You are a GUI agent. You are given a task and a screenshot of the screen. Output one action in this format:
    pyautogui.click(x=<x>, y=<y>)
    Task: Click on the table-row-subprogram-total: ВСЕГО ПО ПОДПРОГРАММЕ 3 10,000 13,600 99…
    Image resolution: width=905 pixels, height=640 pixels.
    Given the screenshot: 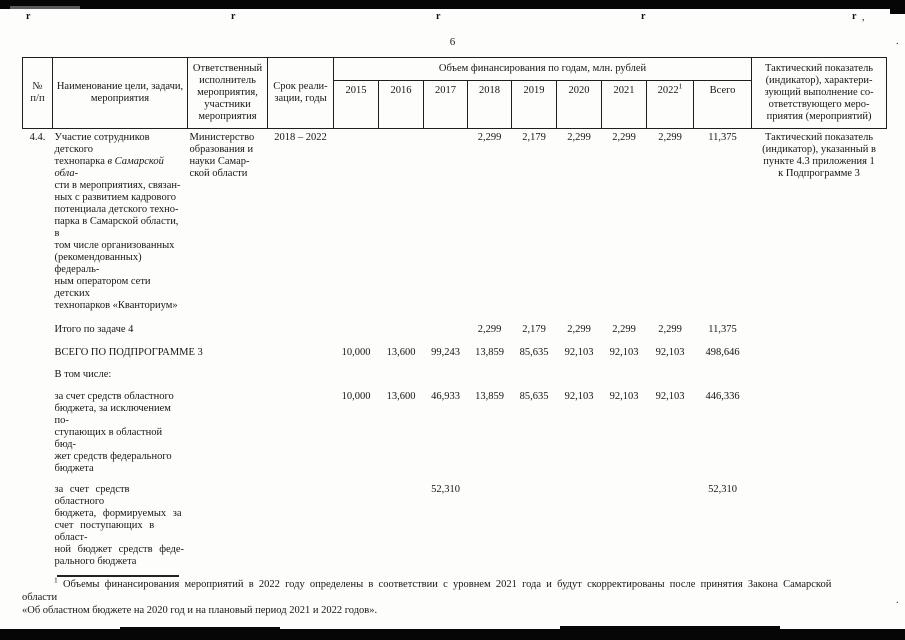 What is the action you would take?
    pyautogui.click(x=455, y=347)
    